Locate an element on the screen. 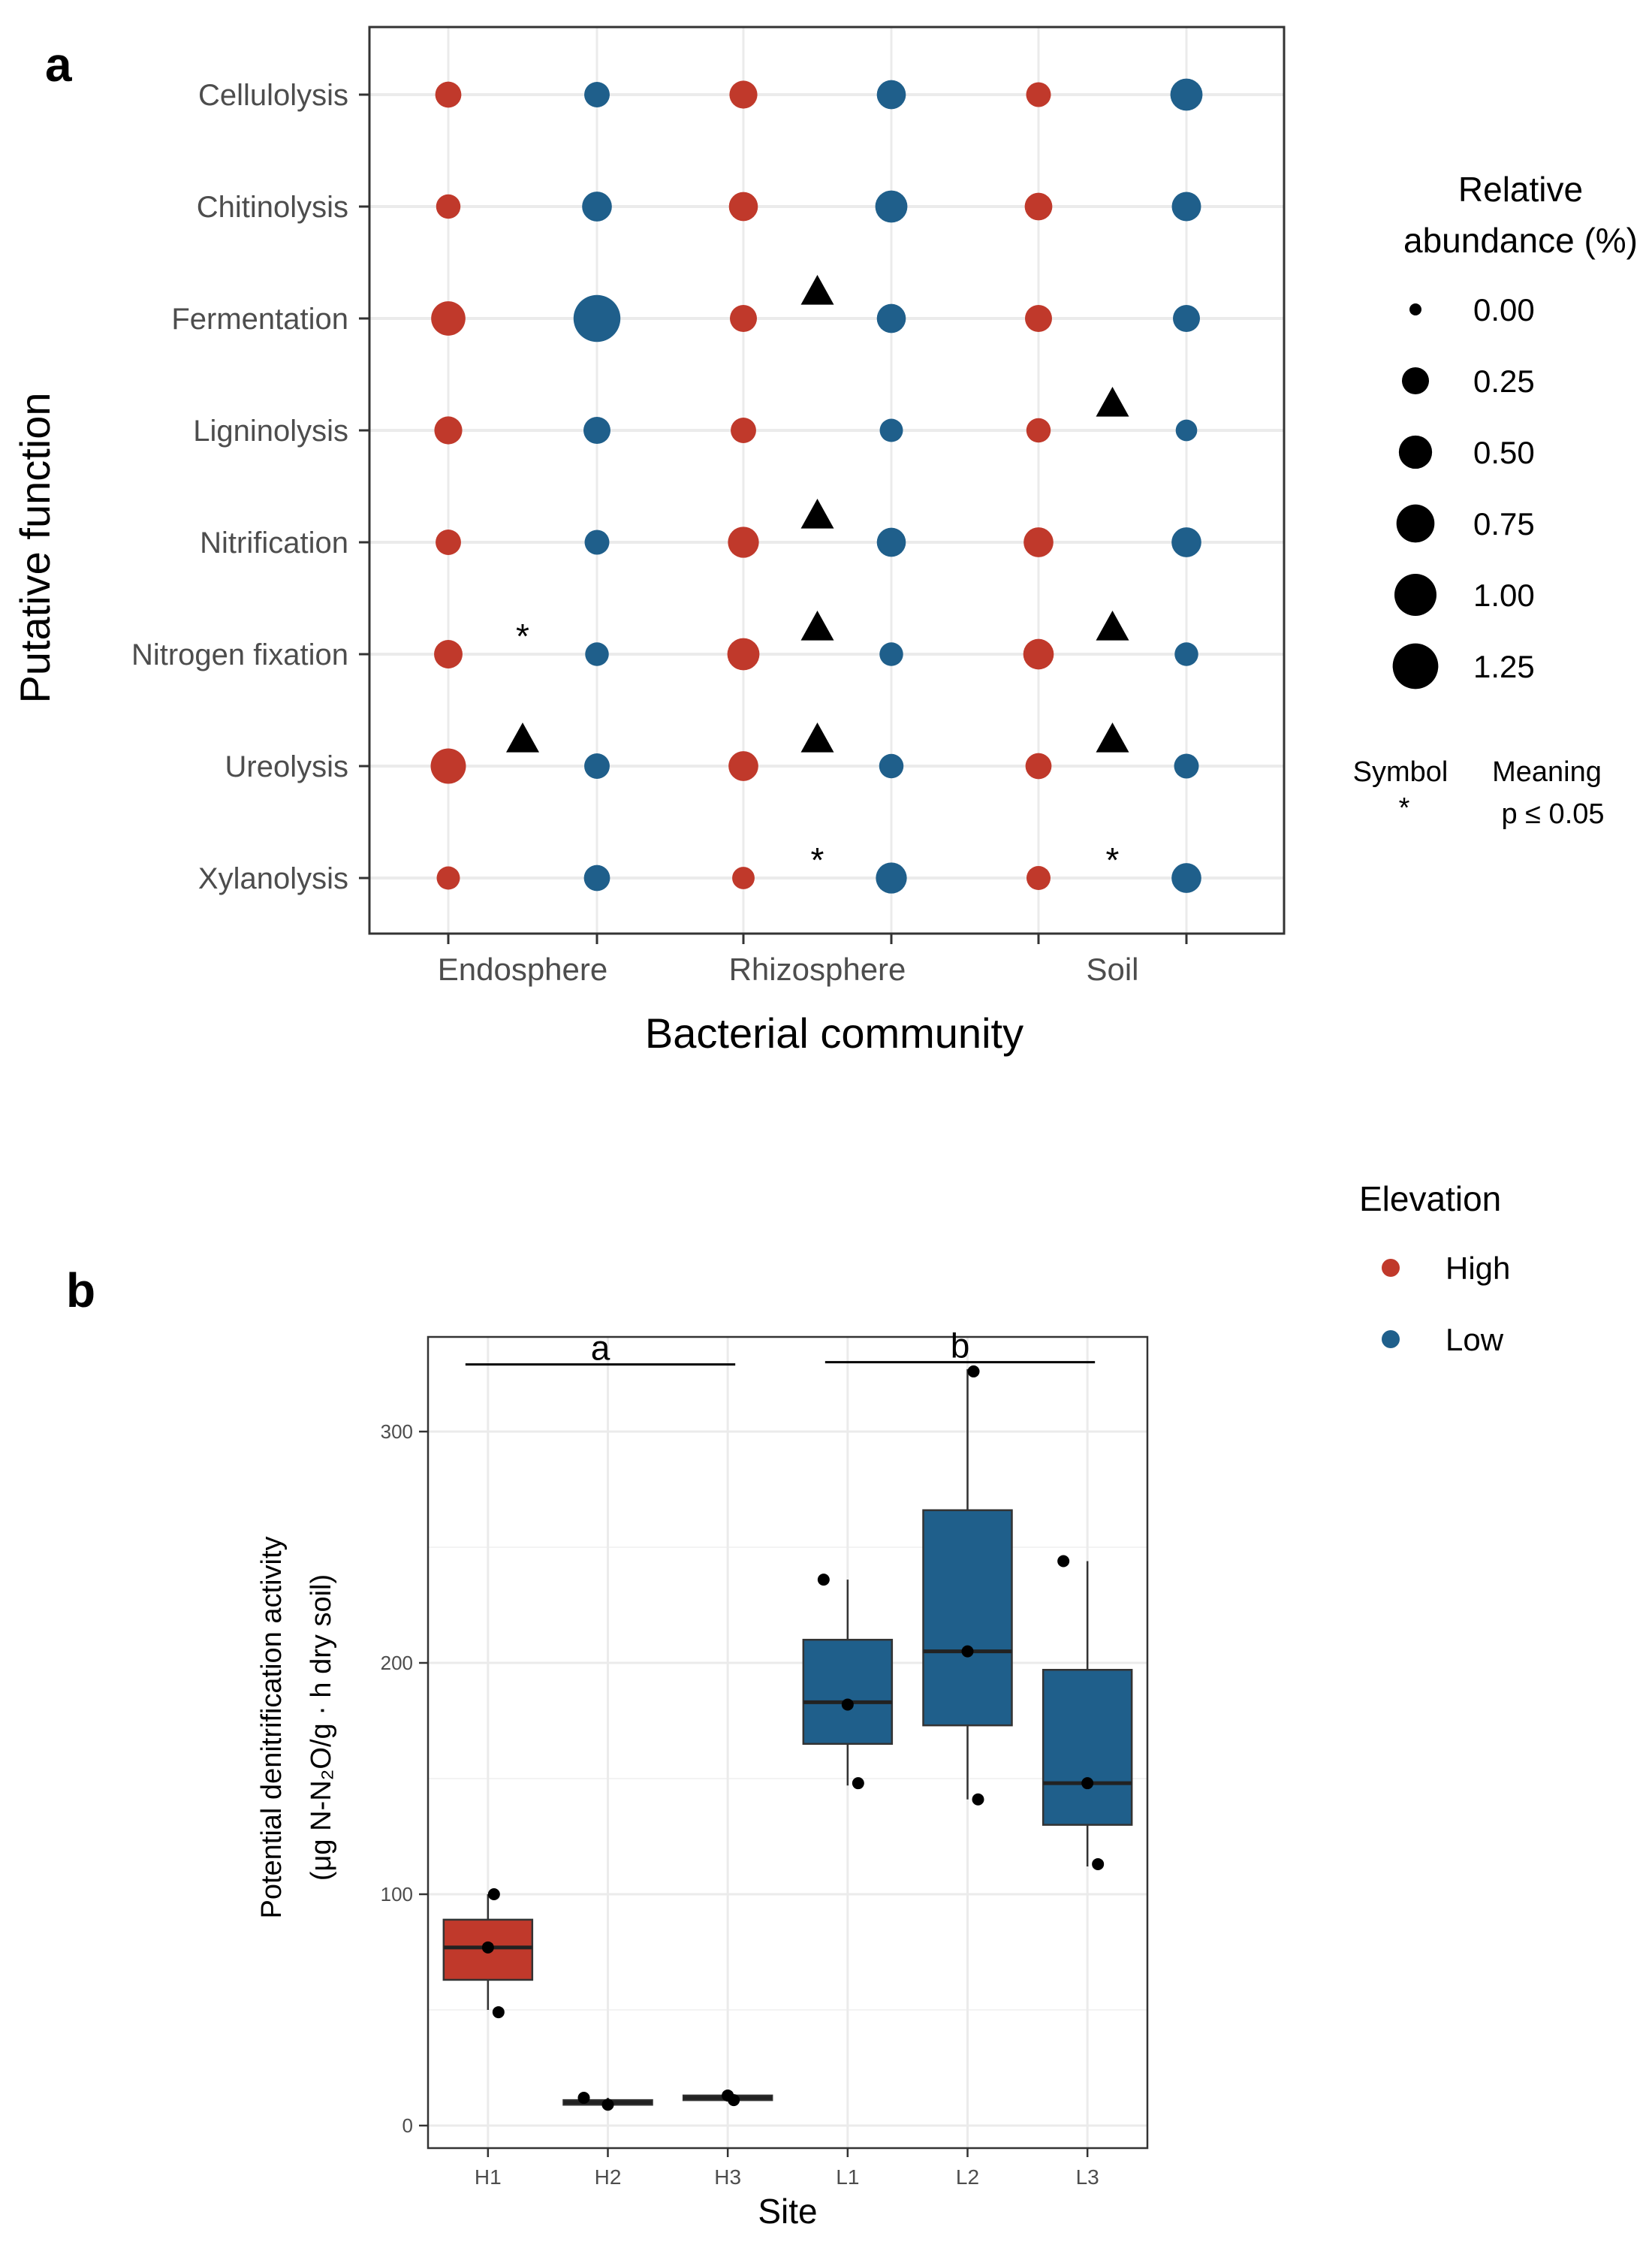 The image size is (1652, 2254). size-legend-key is located at coordinates (1415, 452).